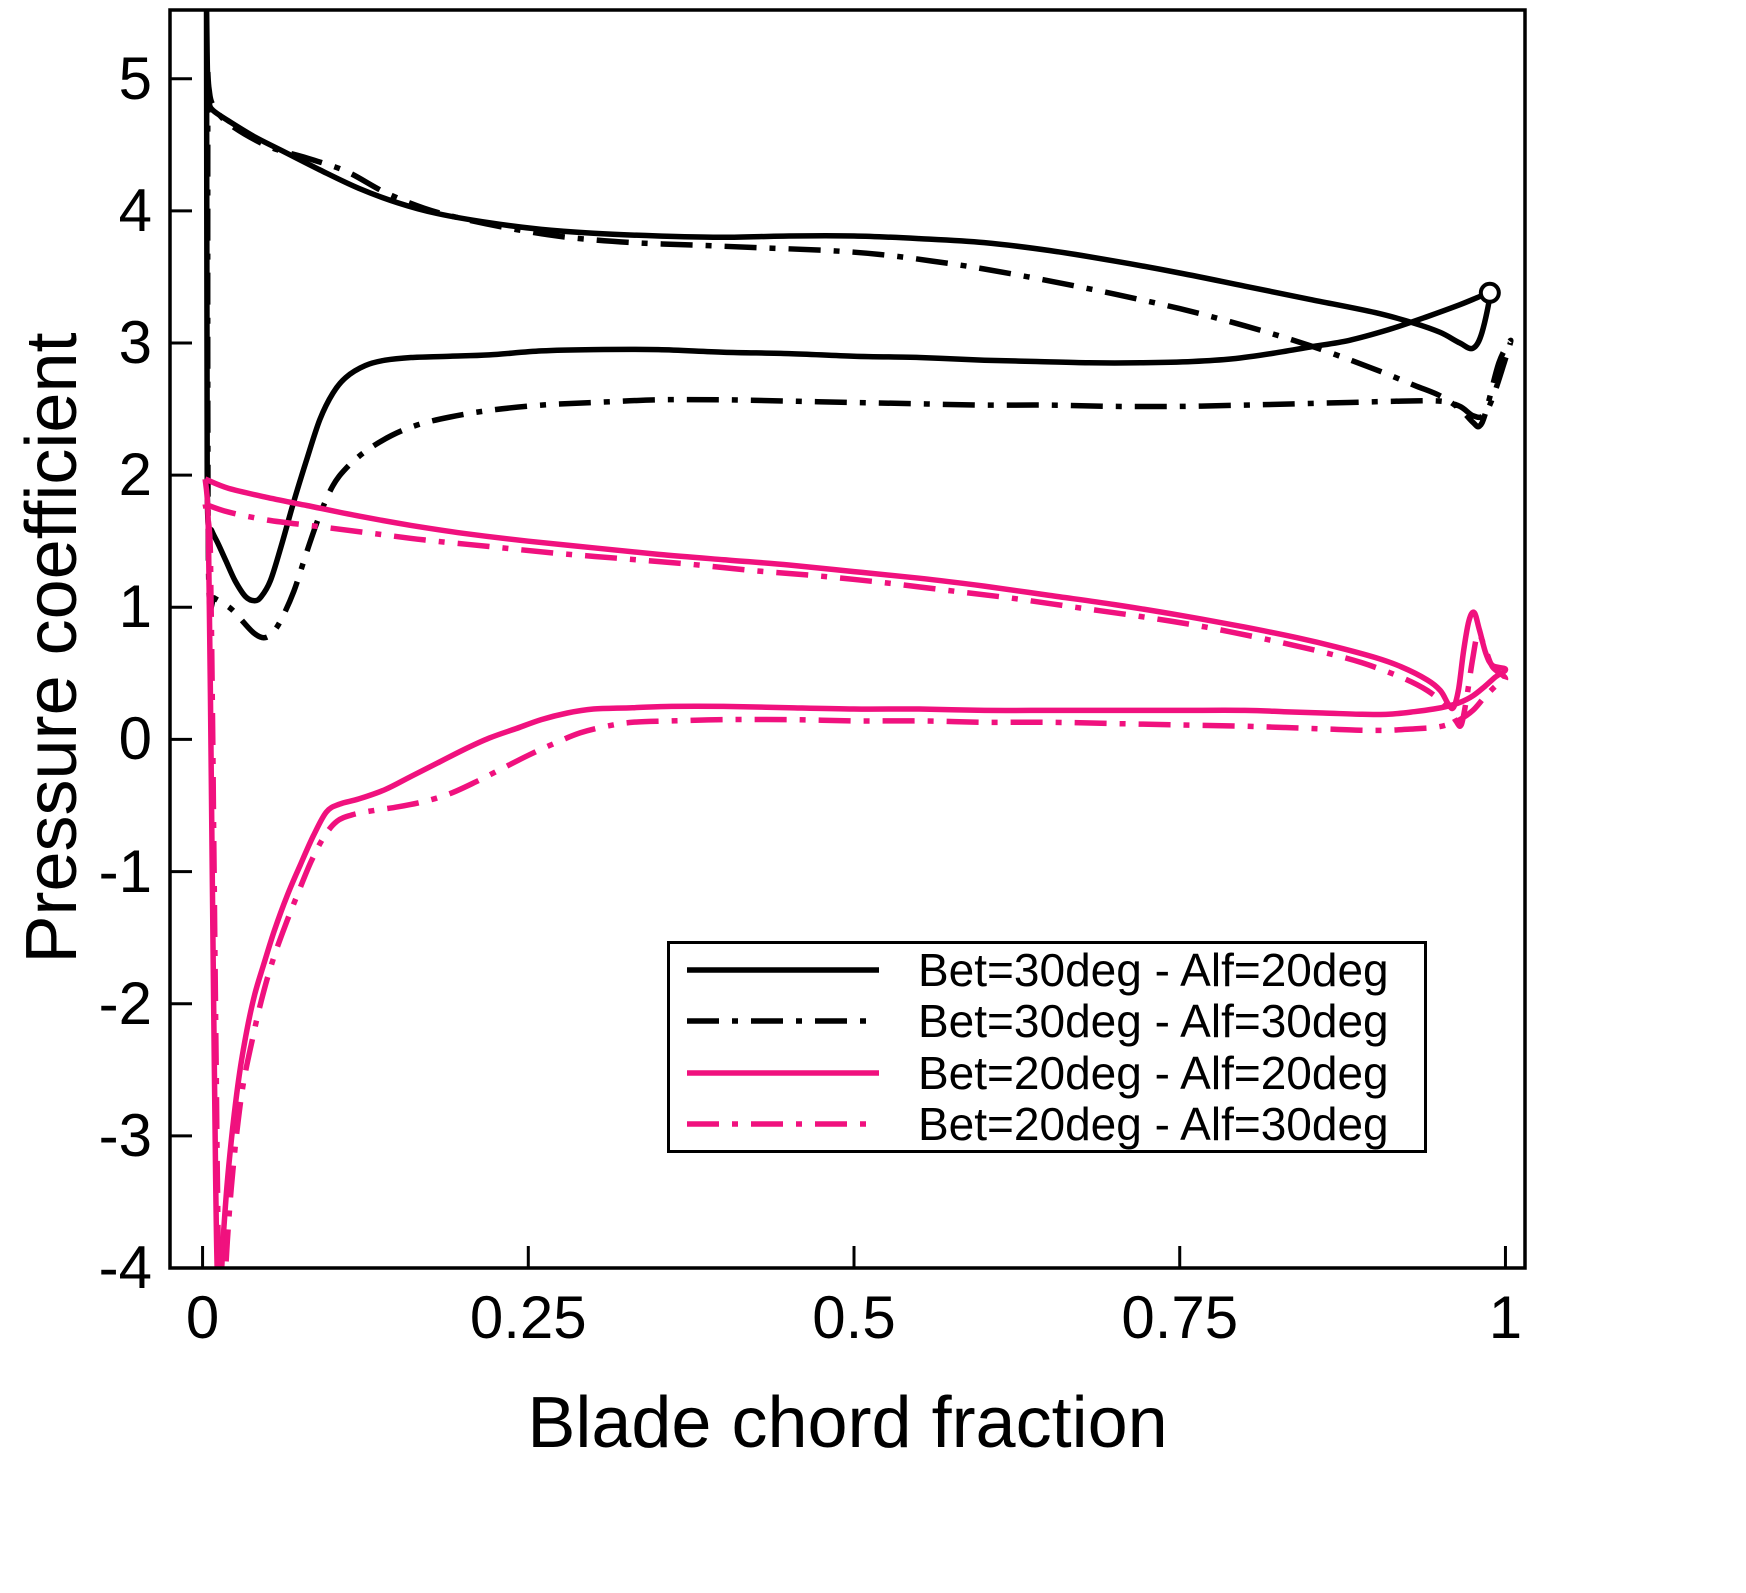  Describe the element at coordinates (135, 210) in the screenshot. I see `y-tick-label: 4` at that location.